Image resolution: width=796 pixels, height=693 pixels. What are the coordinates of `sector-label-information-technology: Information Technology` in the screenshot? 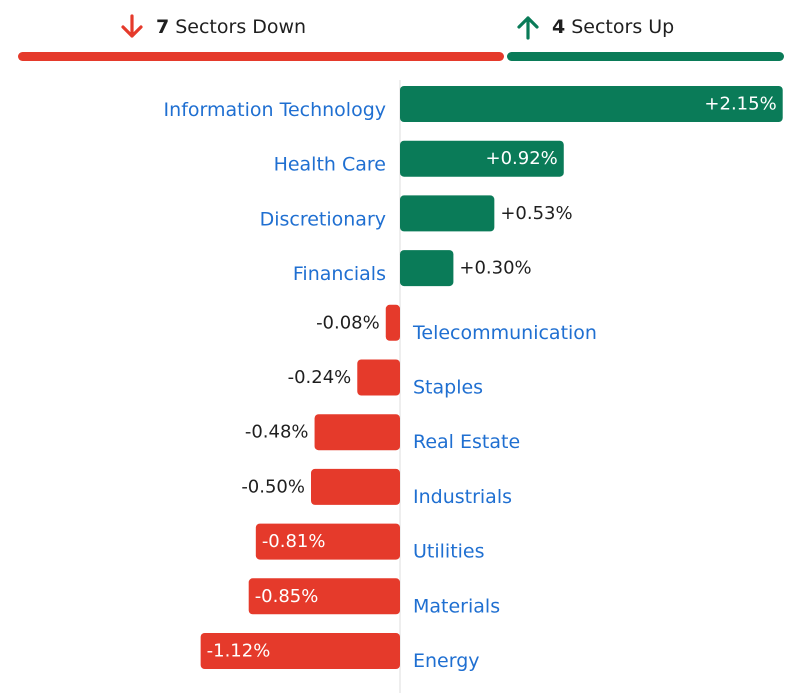 It's located at (275, 110).